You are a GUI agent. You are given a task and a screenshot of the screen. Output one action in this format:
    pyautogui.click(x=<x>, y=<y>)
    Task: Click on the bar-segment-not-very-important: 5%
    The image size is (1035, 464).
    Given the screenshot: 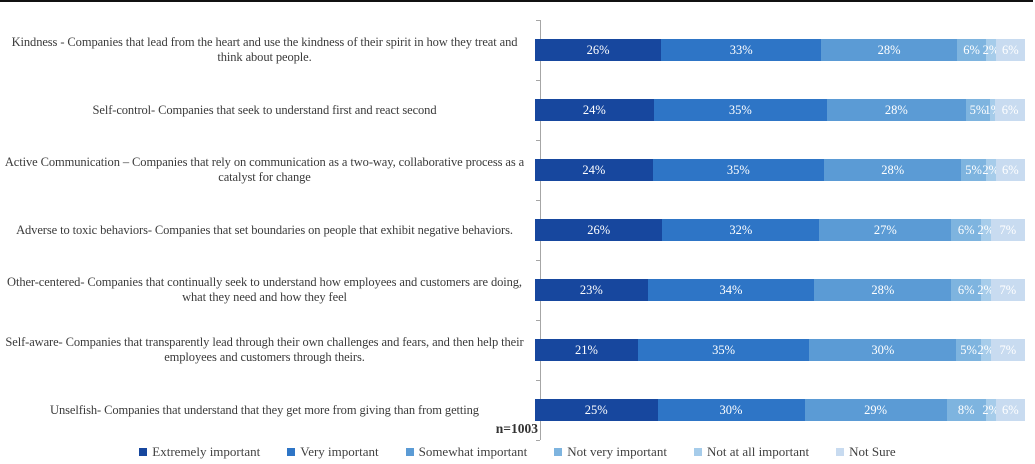 What is the action you would take?
    pyautogui.click(x=978, y=110)
    